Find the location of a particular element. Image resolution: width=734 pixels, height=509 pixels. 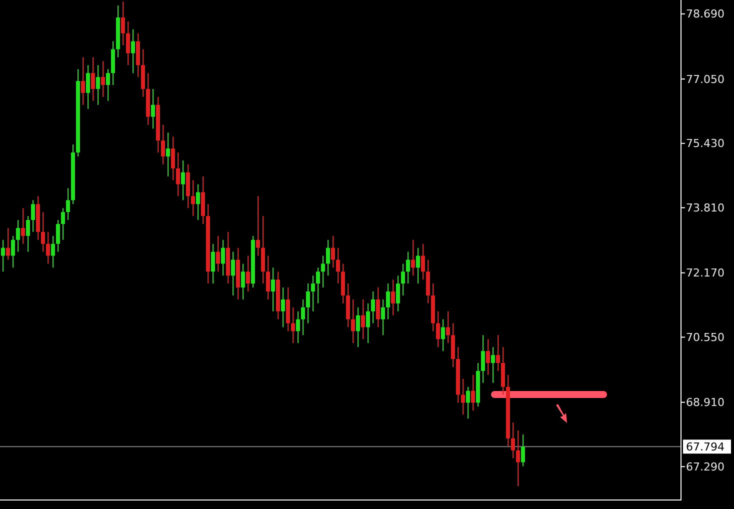

y-tick-label: 72.170 is located at coordinates (705, 273).